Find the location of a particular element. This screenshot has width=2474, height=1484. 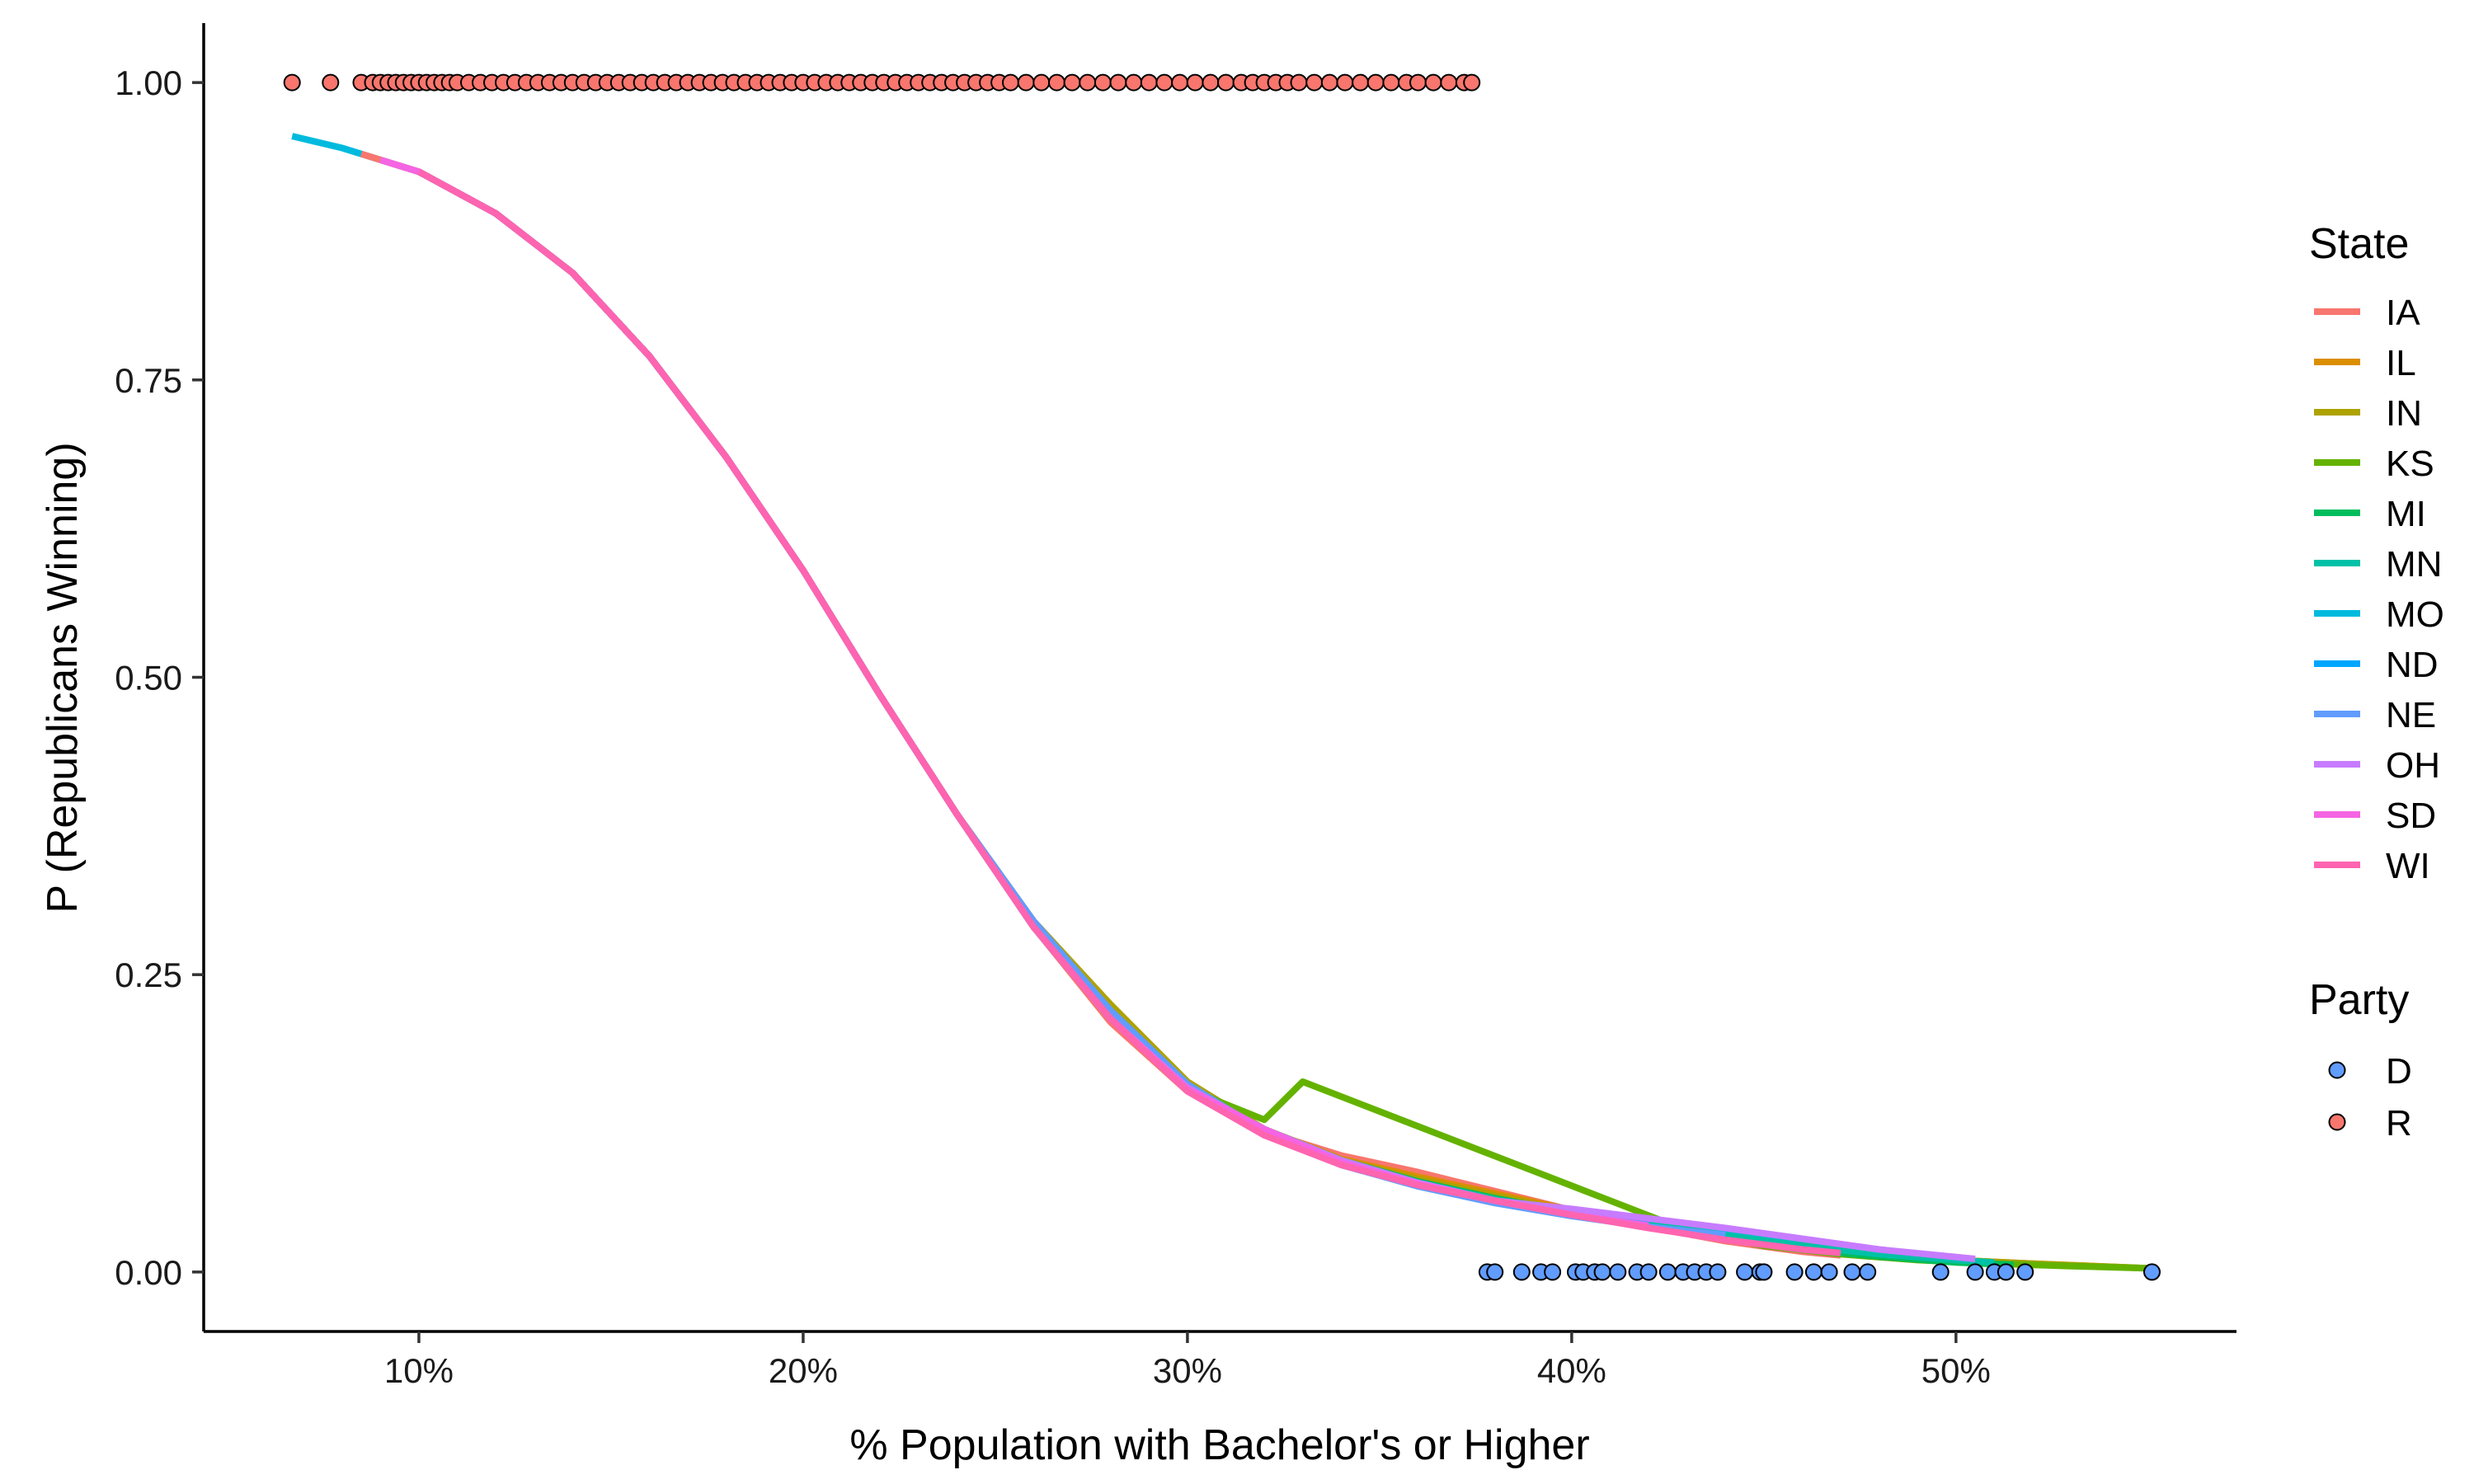

legend-state-title: State is located at coordinates (2359, 244).